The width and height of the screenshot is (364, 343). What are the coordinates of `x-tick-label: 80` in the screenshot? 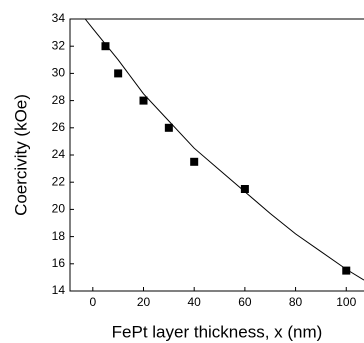 It's located at (296, 302).